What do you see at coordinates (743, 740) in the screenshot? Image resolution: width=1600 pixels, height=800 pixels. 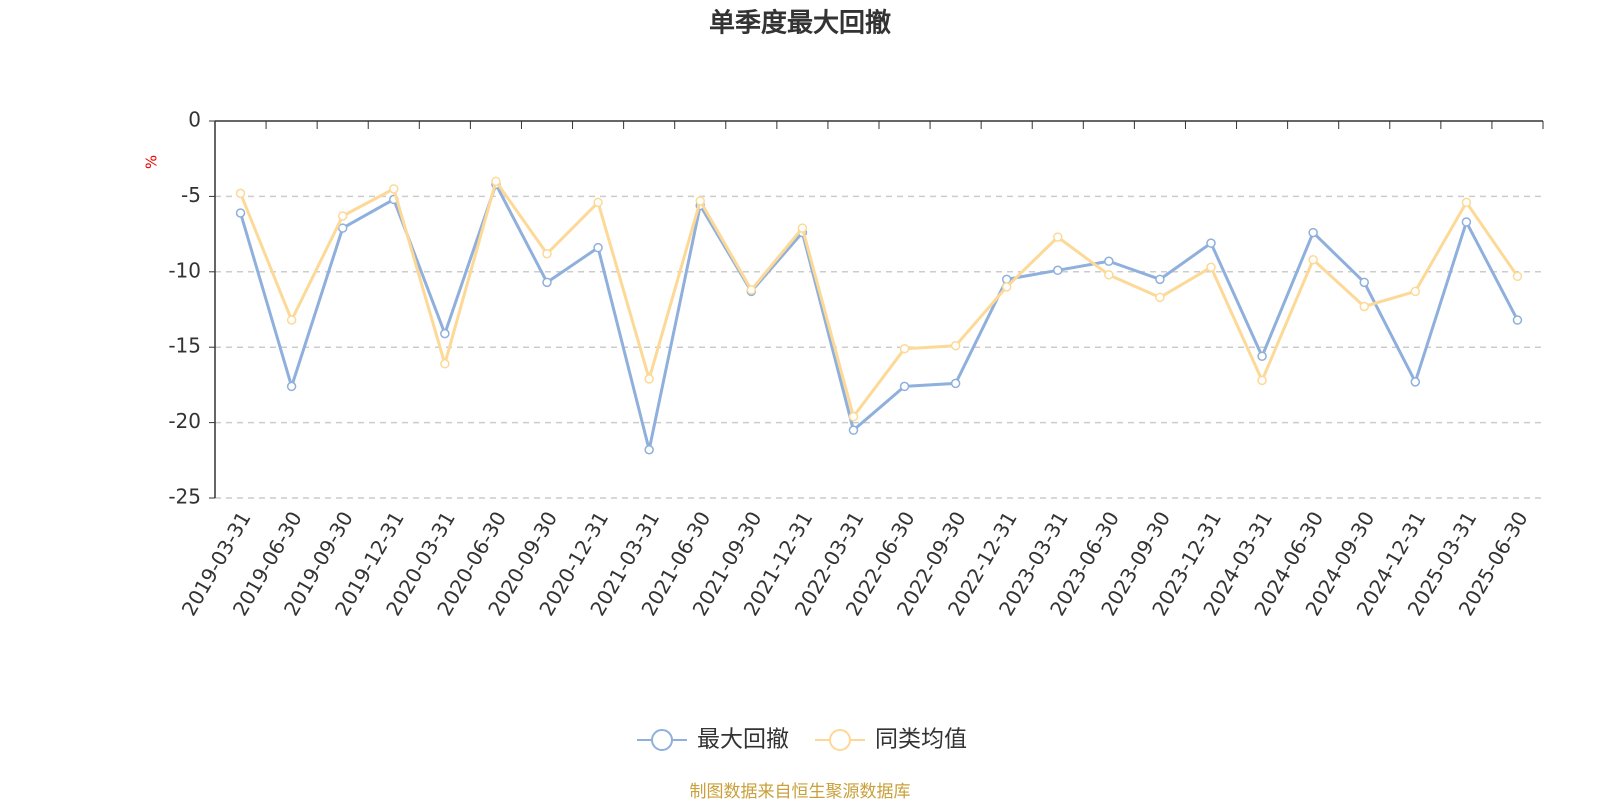 I see `legend-label: 最大回撤` at bounding box center [743, 740].